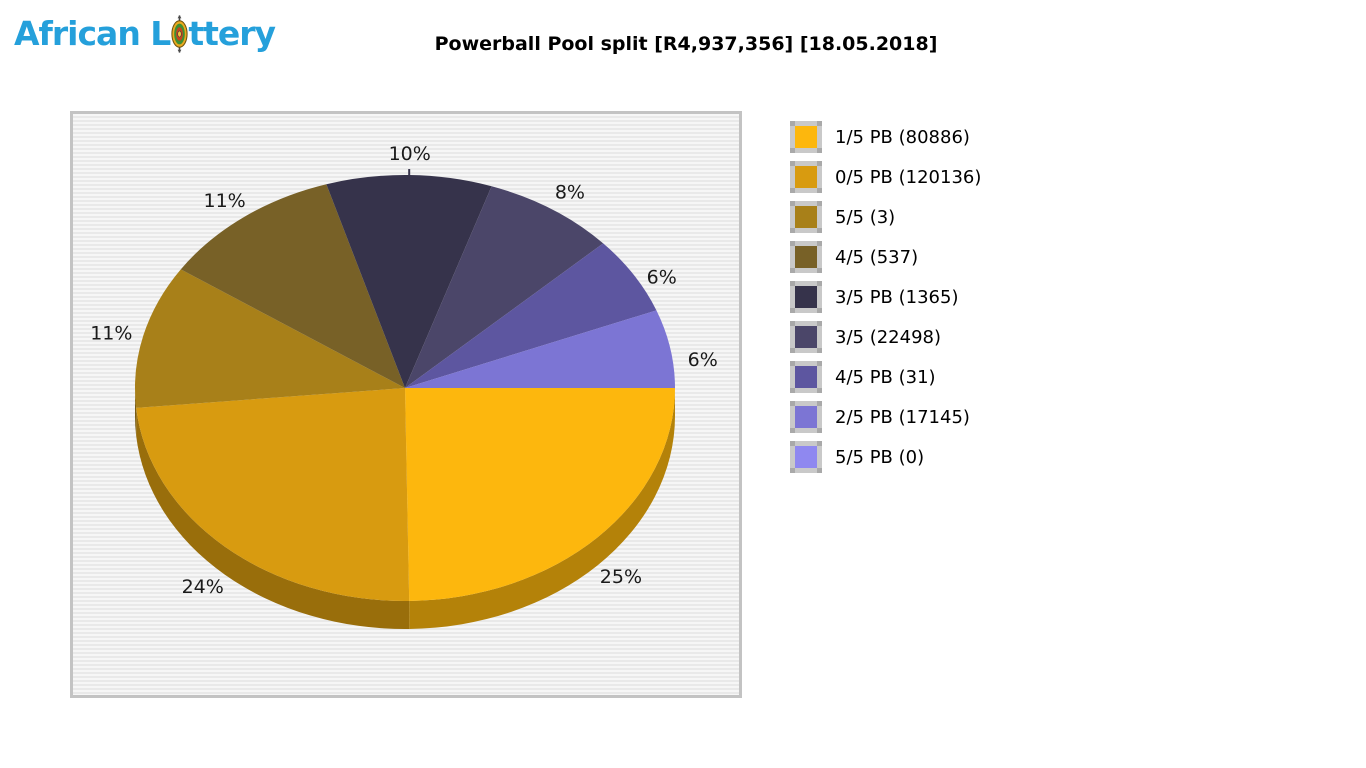 This screenshot has height=768, width=1366. I want to click on legend-item-label: 5/5 PB (0), so click(880, 457).